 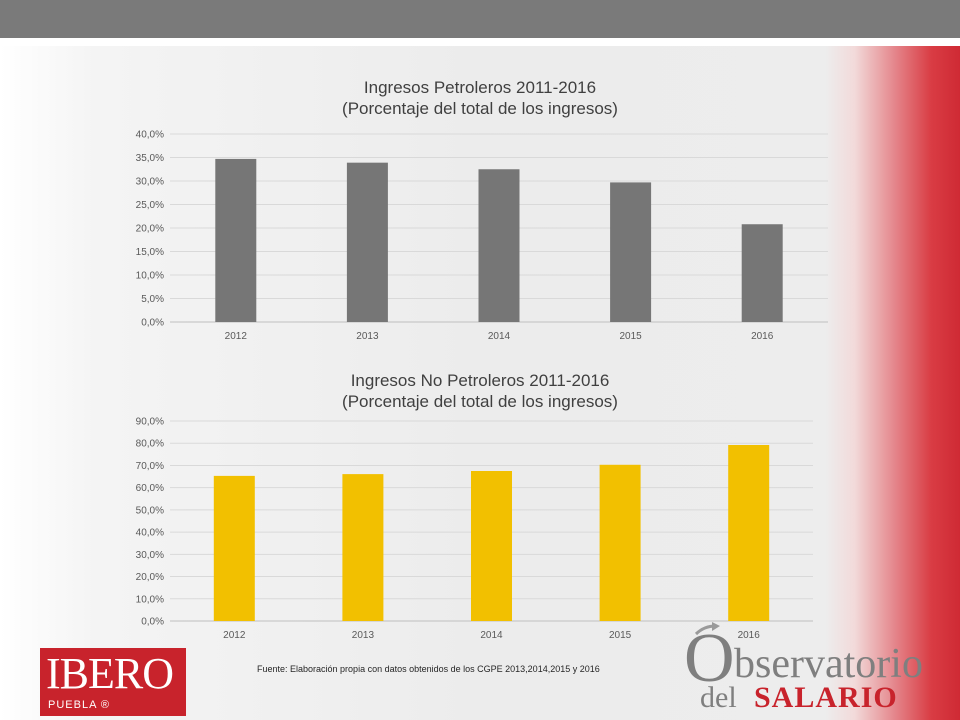 What do you see at coordinates (79, 705) in the screenshot?
I see `ibero-logo-subtitle: PUEBLA ®` at bounding box center [79, 705].